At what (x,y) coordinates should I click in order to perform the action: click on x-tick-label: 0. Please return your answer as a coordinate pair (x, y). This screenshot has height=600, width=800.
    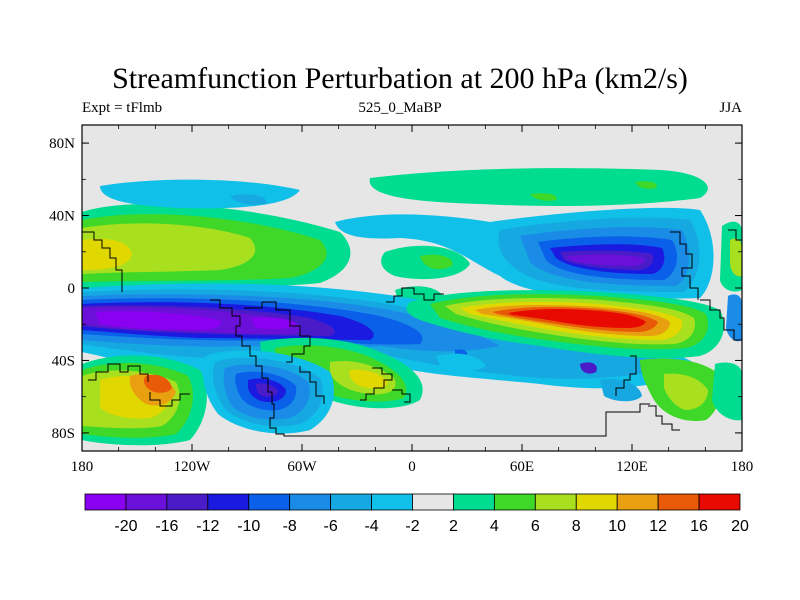
    Looking at the image, I should click on (412, 467).